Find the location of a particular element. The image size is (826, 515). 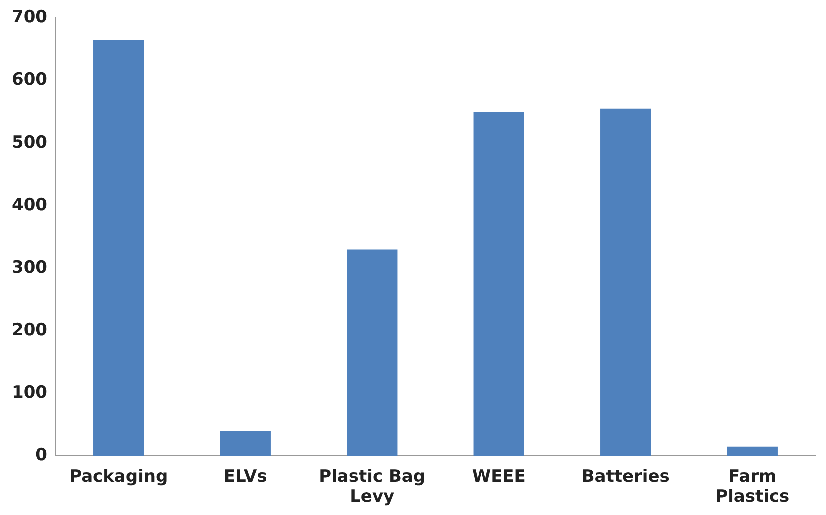

y-tick-label: 600 is located at coordinates (30, 80).